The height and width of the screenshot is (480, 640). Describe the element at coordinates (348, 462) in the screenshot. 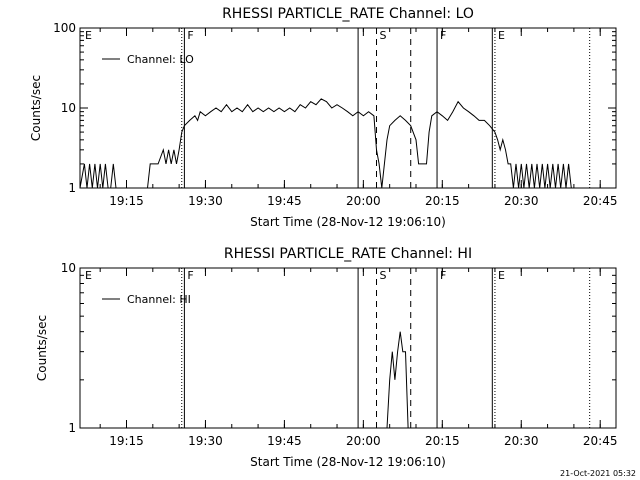

I see `x-axis-label-hi: Start Time (28-Nov-12 19:06:10)` at that location.